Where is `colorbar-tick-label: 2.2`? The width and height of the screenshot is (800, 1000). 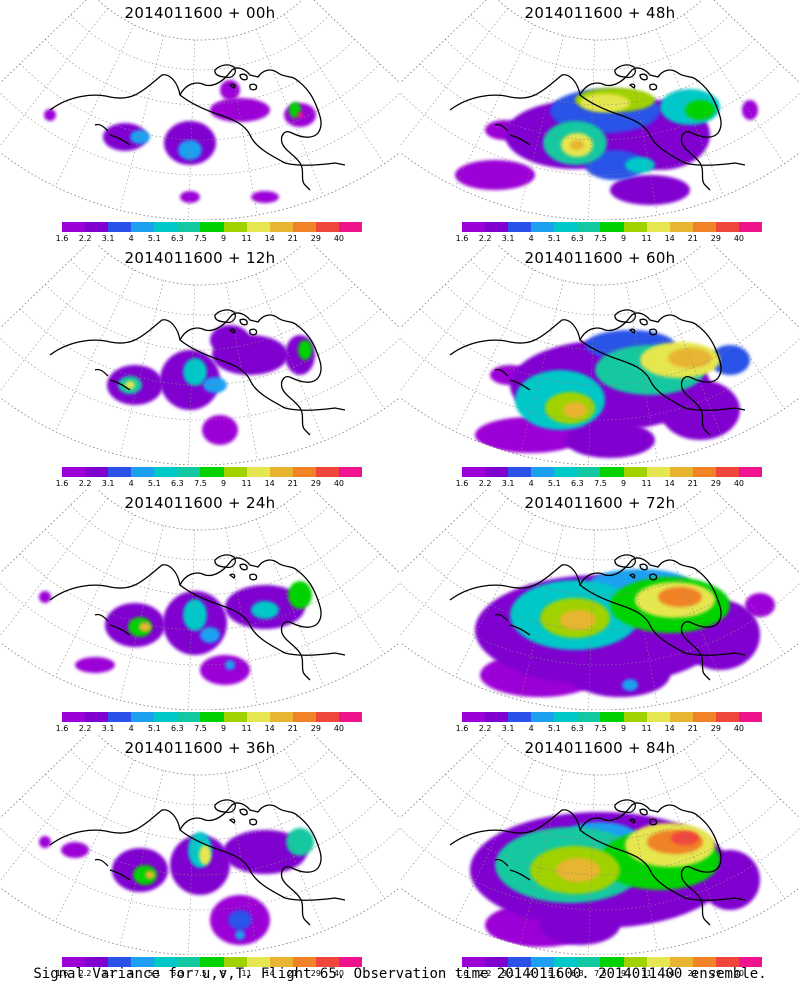
colorbar-tick-label: 2.2 is located at coordinates (85, 728).